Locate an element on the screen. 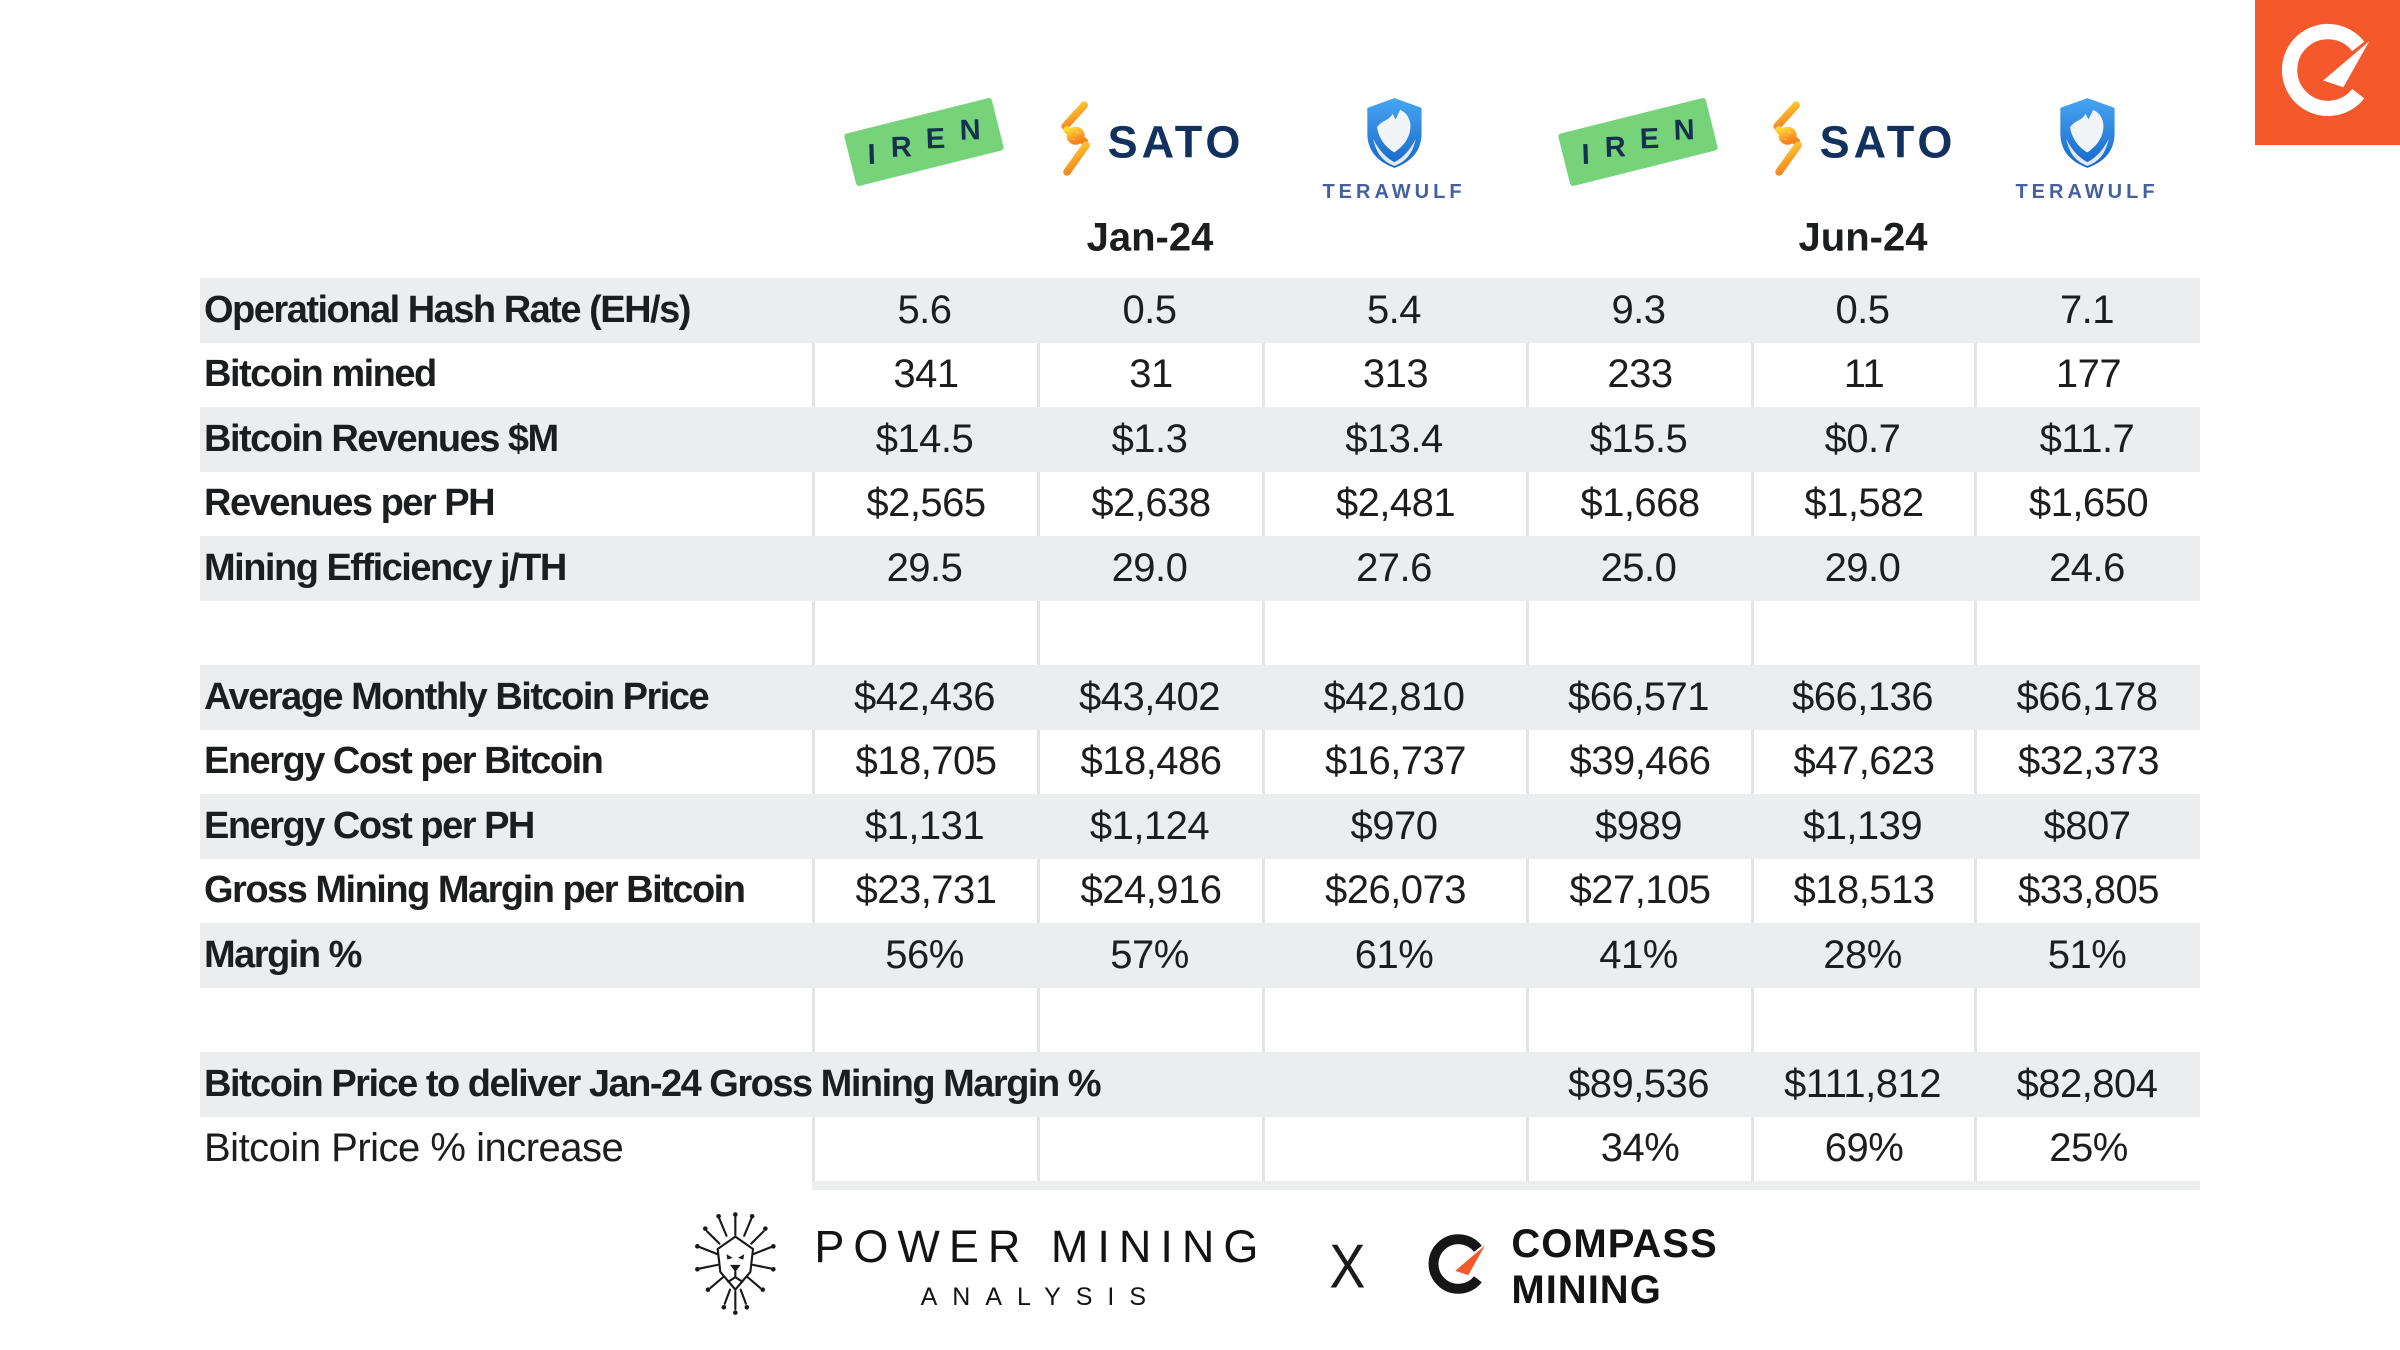  cell: $1,650 is located at coordinates (2087, 503).